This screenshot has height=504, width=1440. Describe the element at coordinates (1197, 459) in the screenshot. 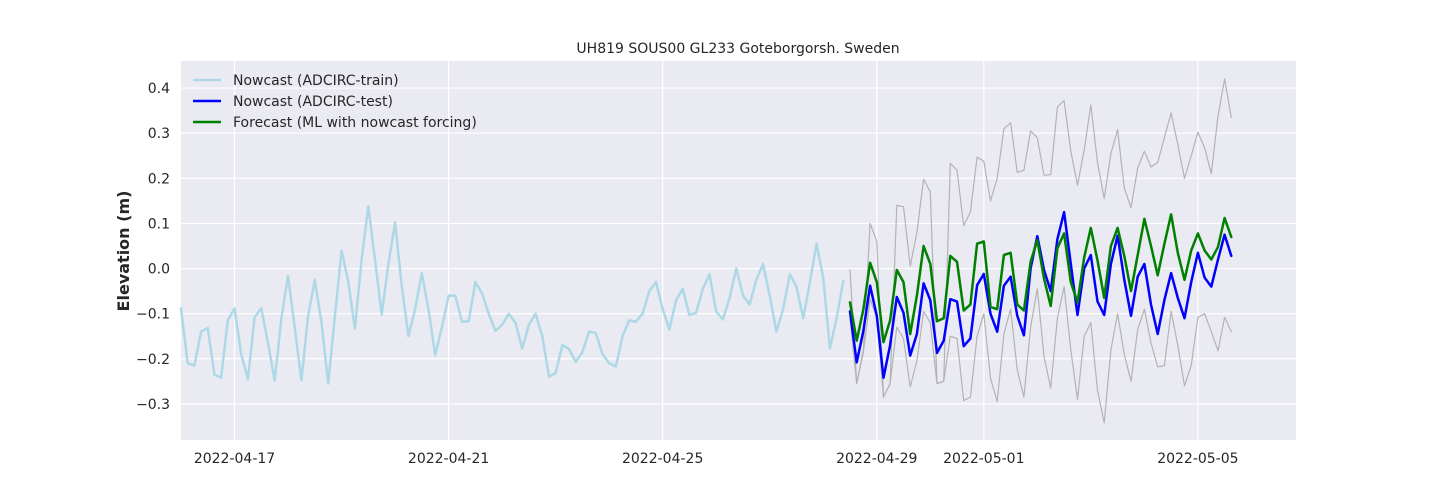

I see `x-tick-label-5: 2022-05-05` at that location.